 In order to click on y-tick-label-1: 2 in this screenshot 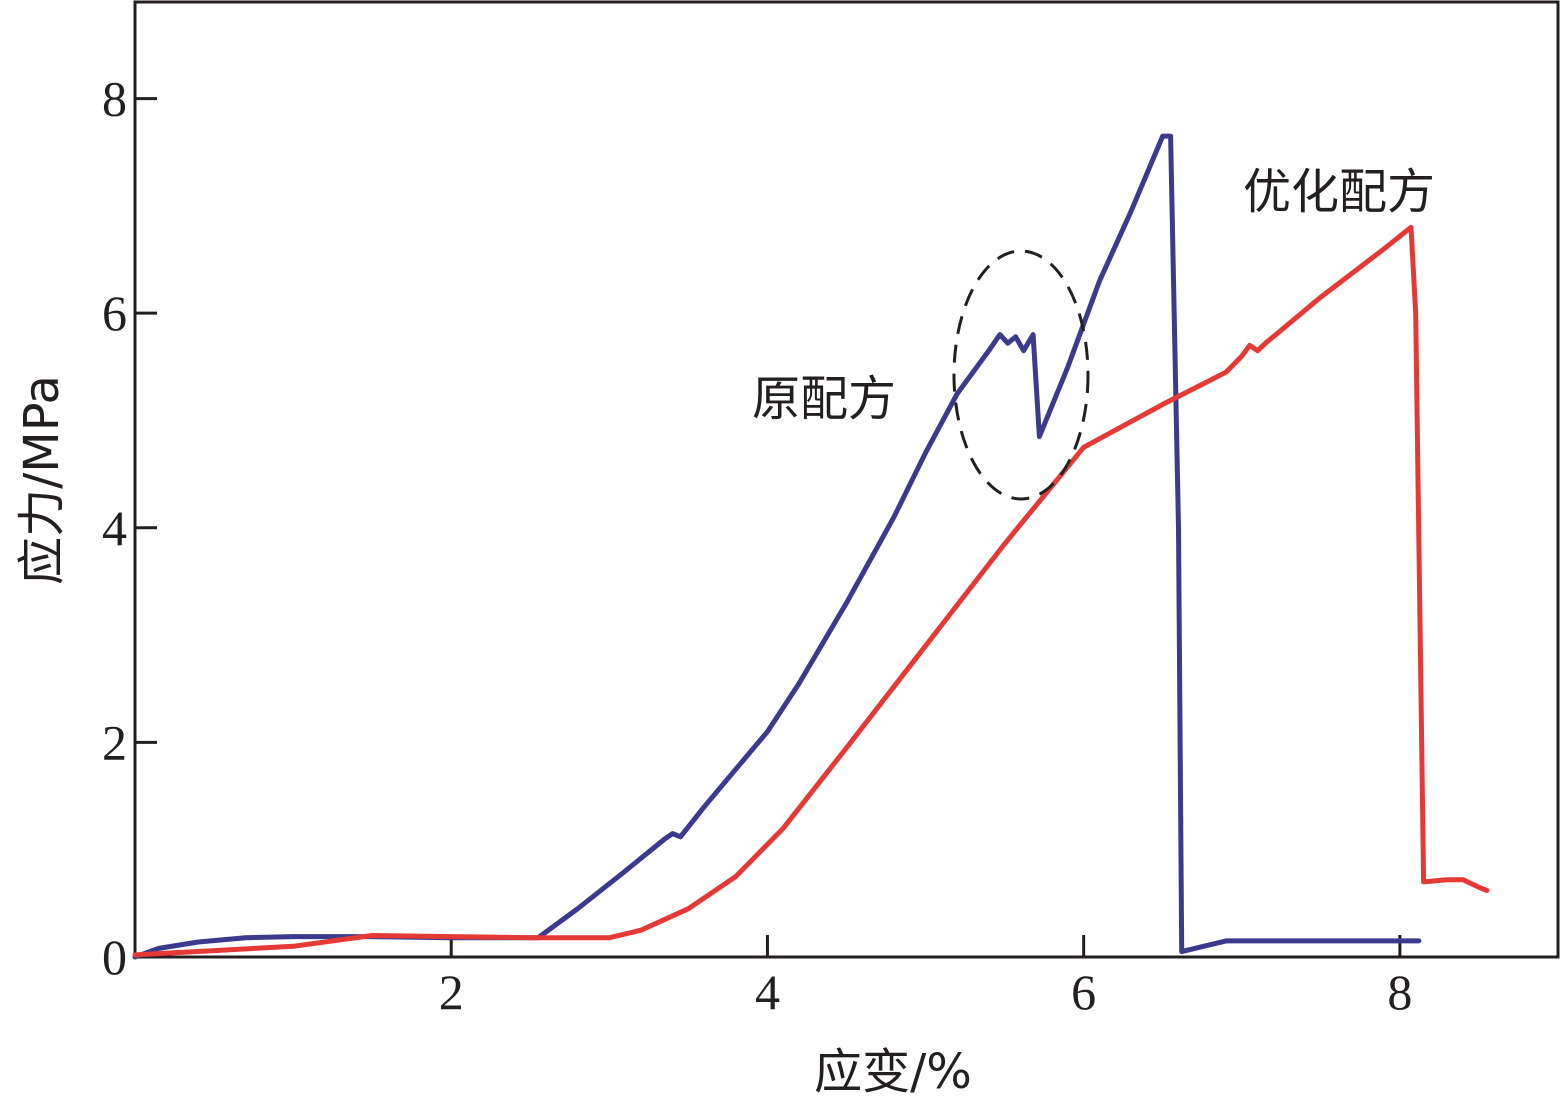, I will do `click(114, 742)`.